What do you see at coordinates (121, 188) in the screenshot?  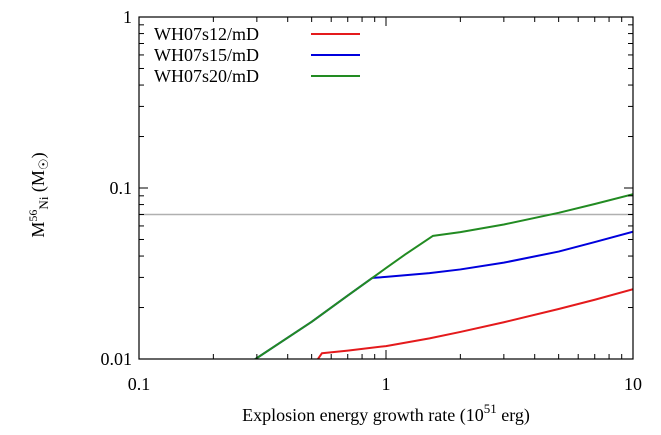 I see `y-tick-label: 0.1` at bounding box center [121, 188].